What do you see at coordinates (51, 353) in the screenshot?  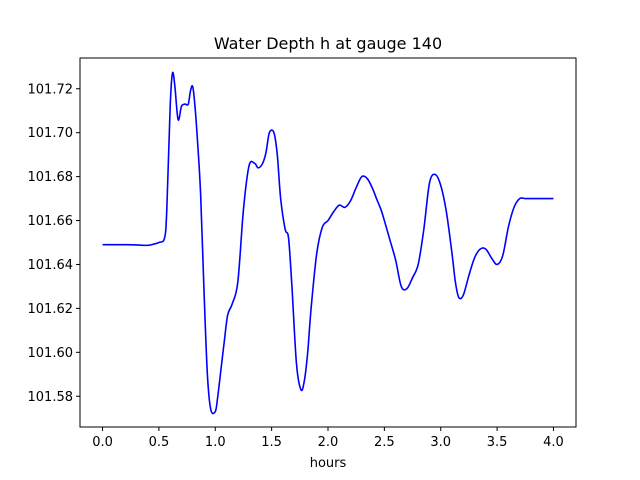 I see `y-tick-label: 101.60` at bounding box center [51, 353].